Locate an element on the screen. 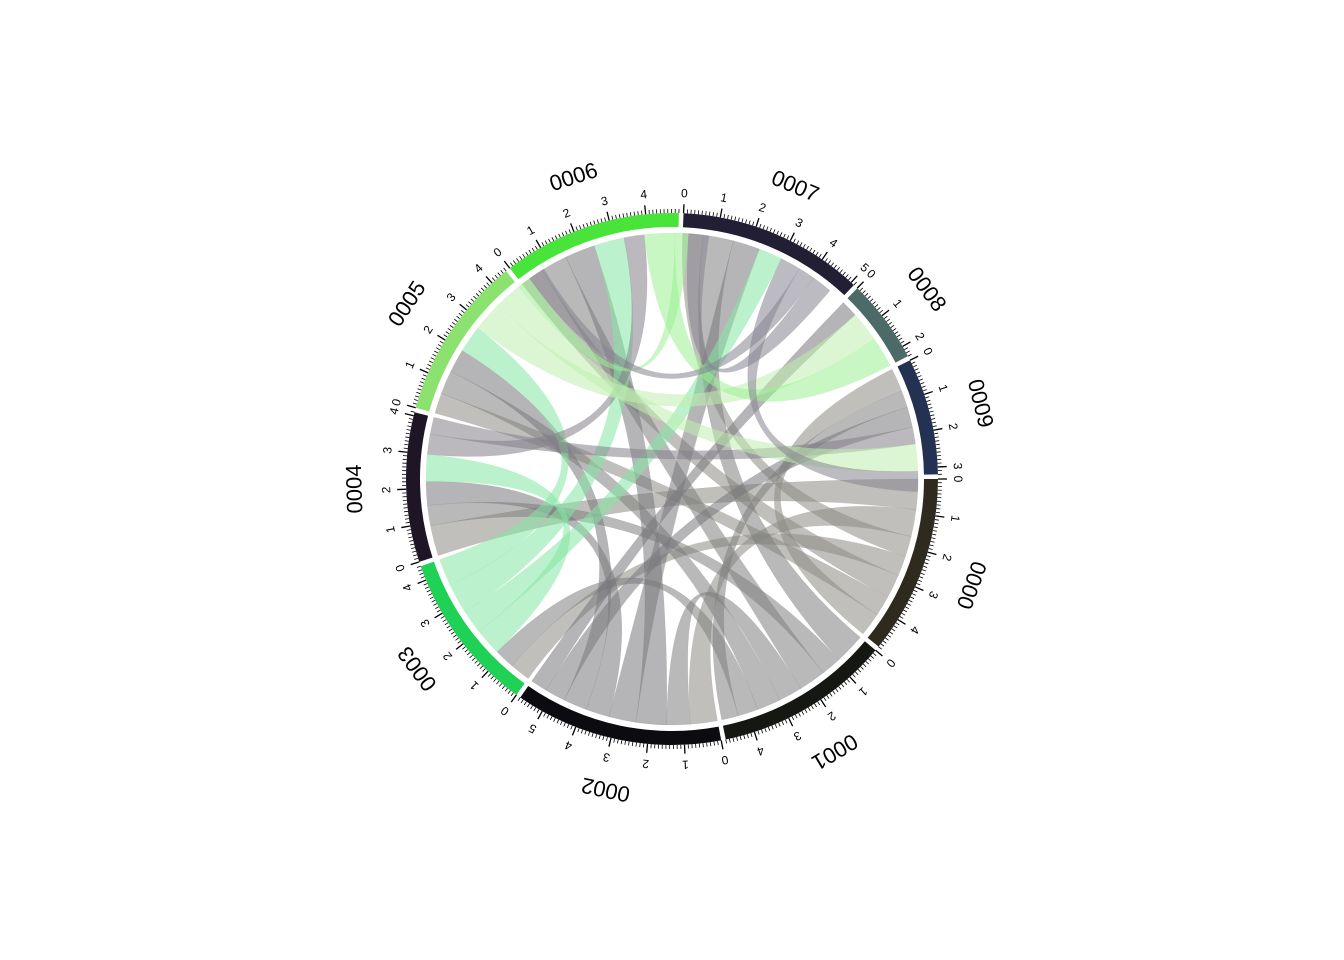 This screenshot has width=1344, height=960. tick-label: 2 is located at coordinates (567, 213).